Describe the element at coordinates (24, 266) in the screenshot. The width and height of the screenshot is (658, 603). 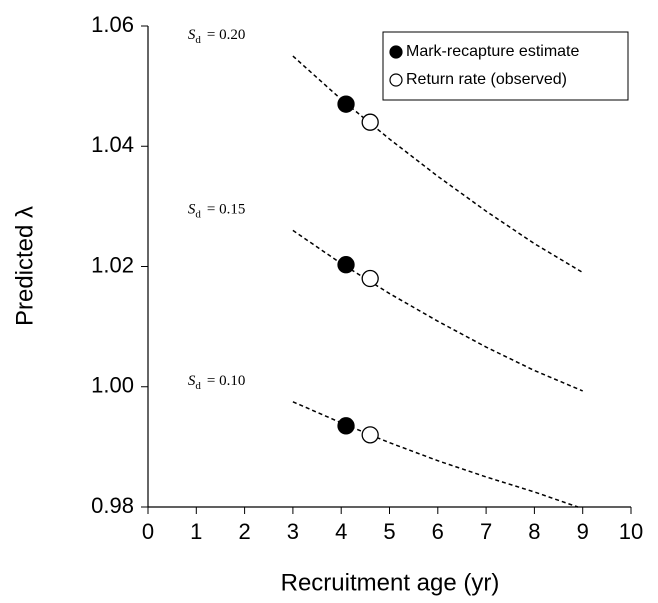
I see `y-axis-label: Predicted λ` at that location.